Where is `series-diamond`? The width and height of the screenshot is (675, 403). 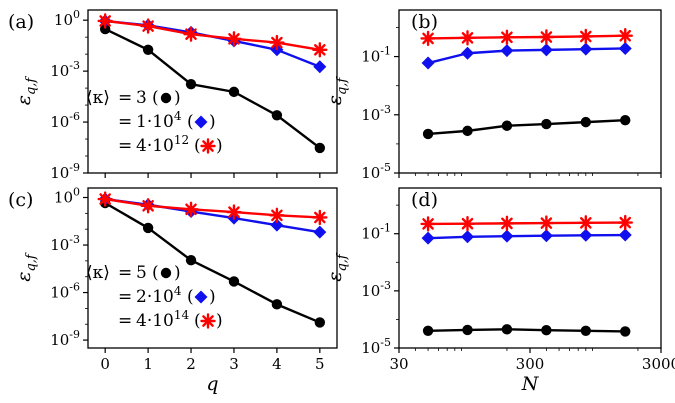 series-diamond is located at coordinates (526, 236).